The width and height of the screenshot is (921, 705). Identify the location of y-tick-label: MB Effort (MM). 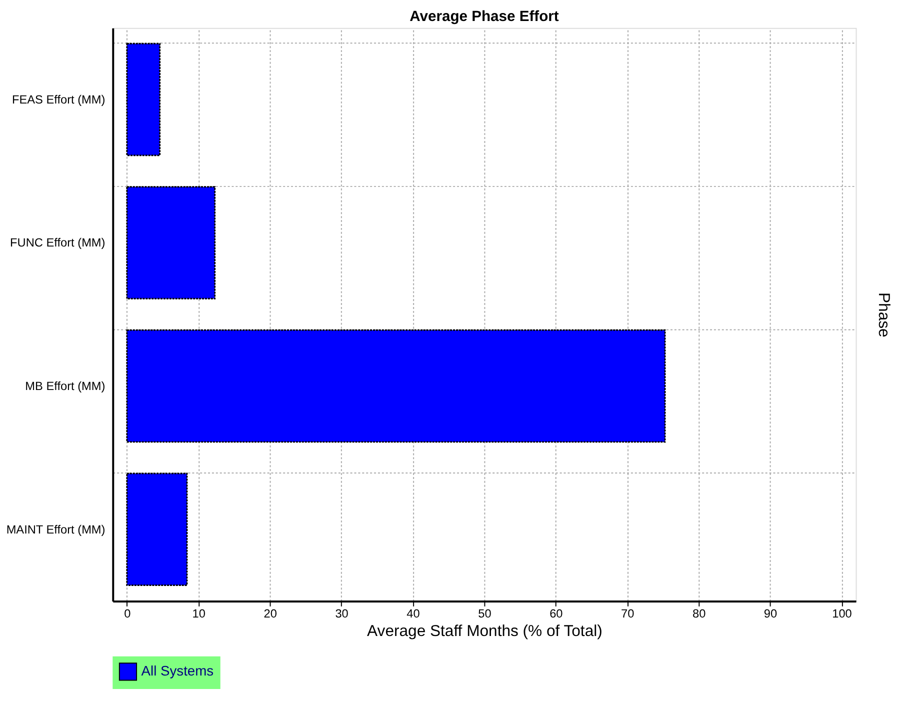
(65, 386).